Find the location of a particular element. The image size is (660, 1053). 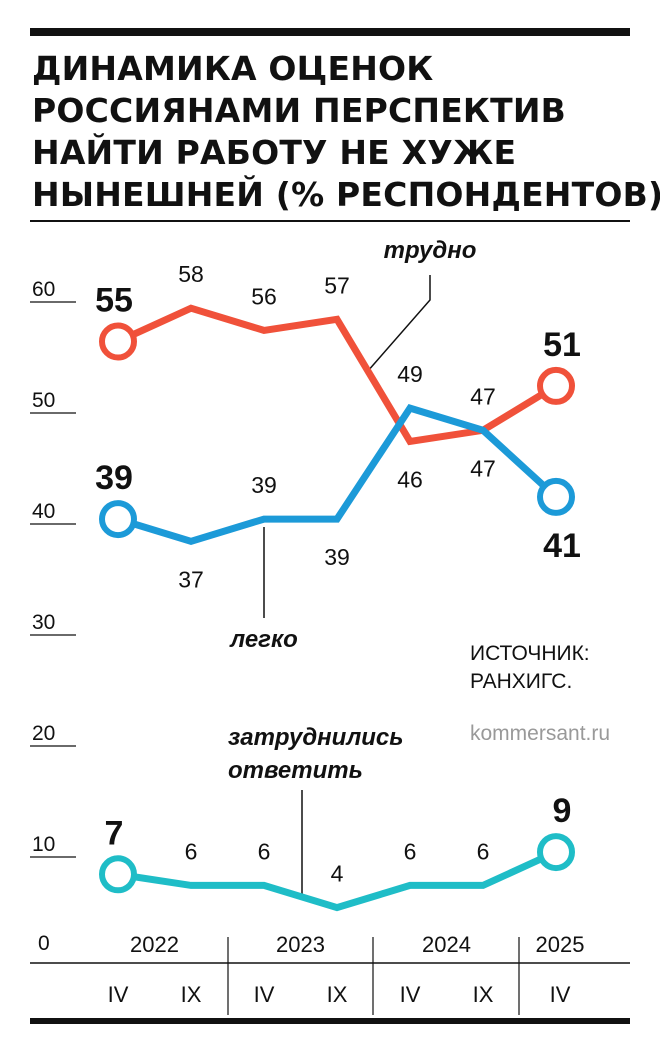

series-name-trudno: трудно is located at coordinates (430, 250).